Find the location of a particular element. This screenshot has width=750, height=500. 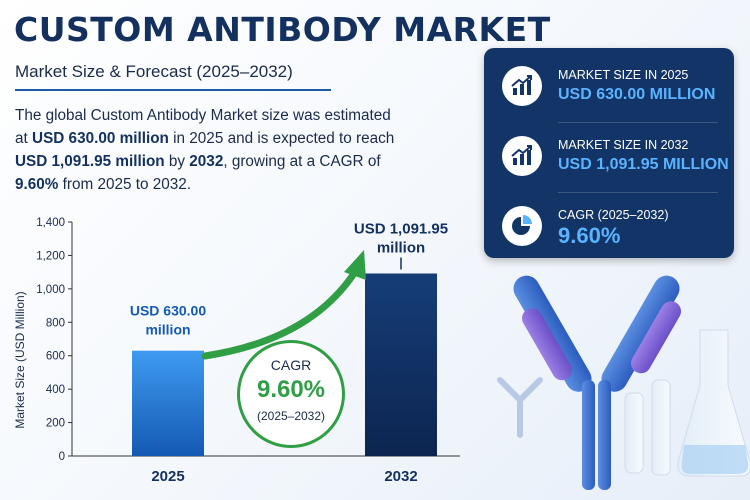

pie-chart-icon is located at coordinates (522, 226).